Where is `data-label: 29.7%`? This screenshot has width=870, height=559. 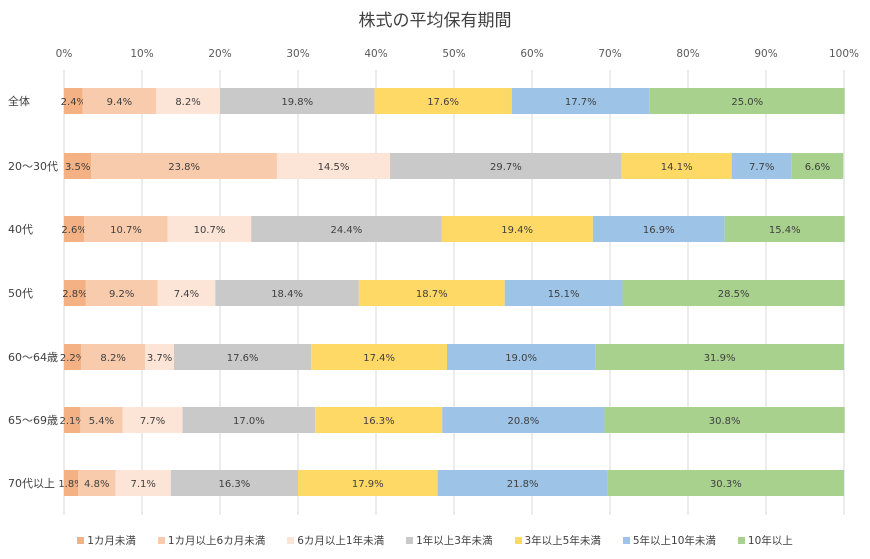 data-label: 29.7% is located at coordinates (506, 167).